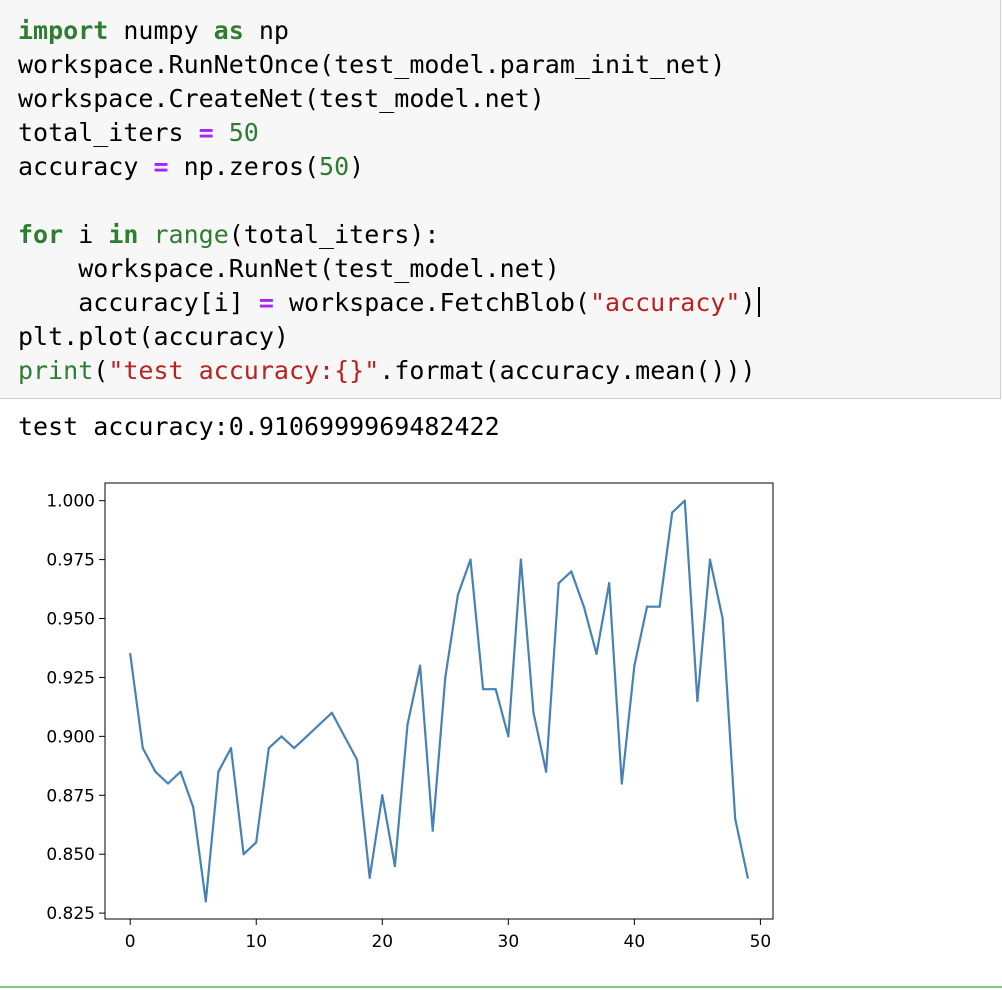  What do you see at coordinates (431, 302) in the screenshot?
I see `code-token: workspace.FetchBlob(` at bounding box center [431, 302].